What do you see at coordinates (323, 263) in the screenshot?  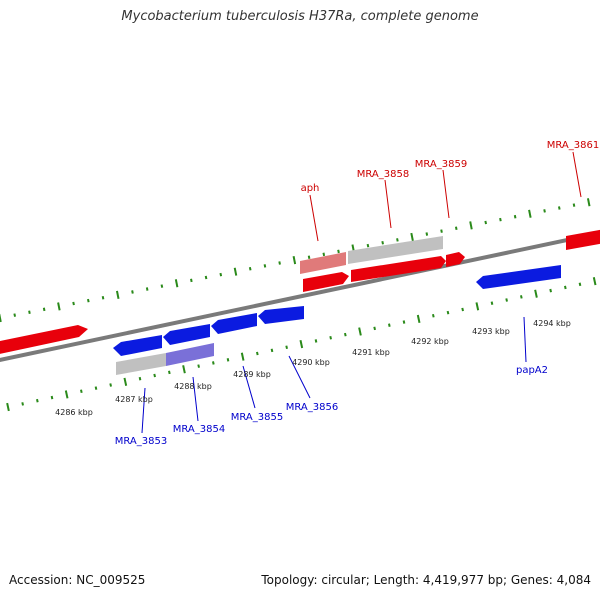 I see `gene-pink-aph` at bounding box center [323, 263].